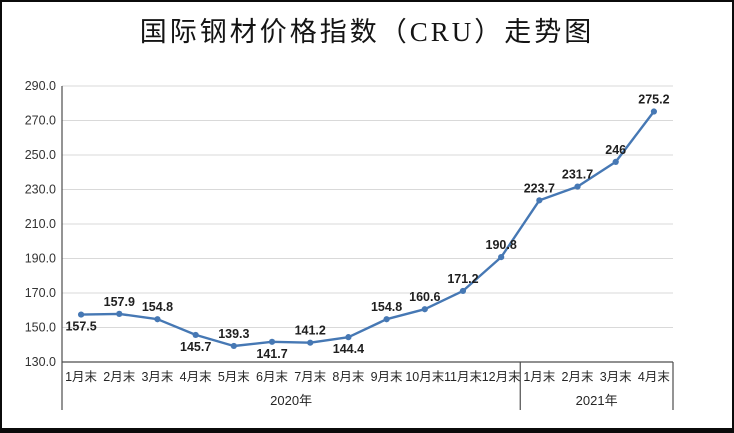  Describe the element at coordinates (272, 377) in the screenshot. I see `x-axis-month-label: 6月末` at that location.